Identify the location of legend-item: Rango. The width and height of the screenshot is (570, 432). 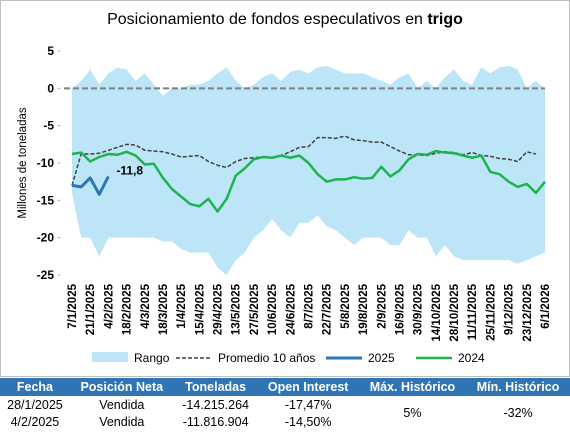
(131, 358).